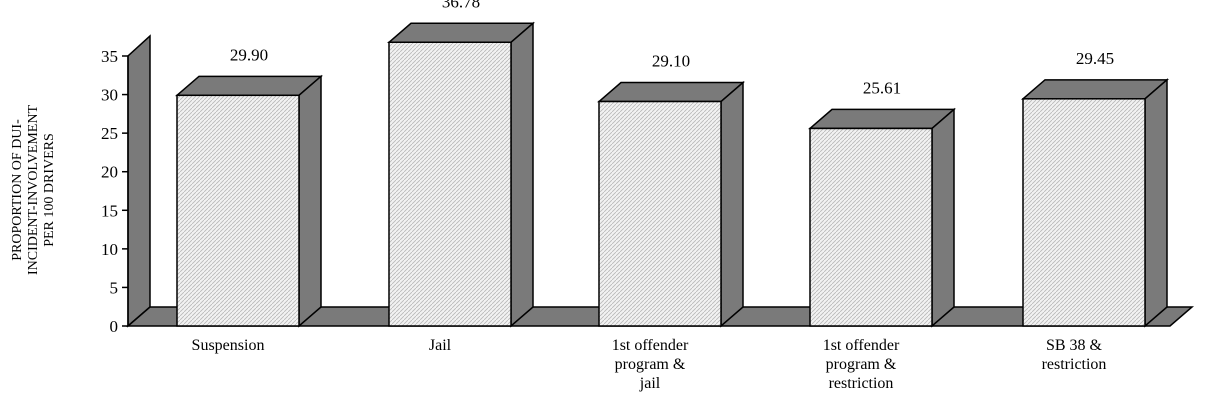 Image resolution: width=1210 pixels, height=404 pixels. What do you see at coordinates (1074, 345) in the screenshot?
I see `x-tick-label-line: SB 38 &` at bounding box center [1074, 345].